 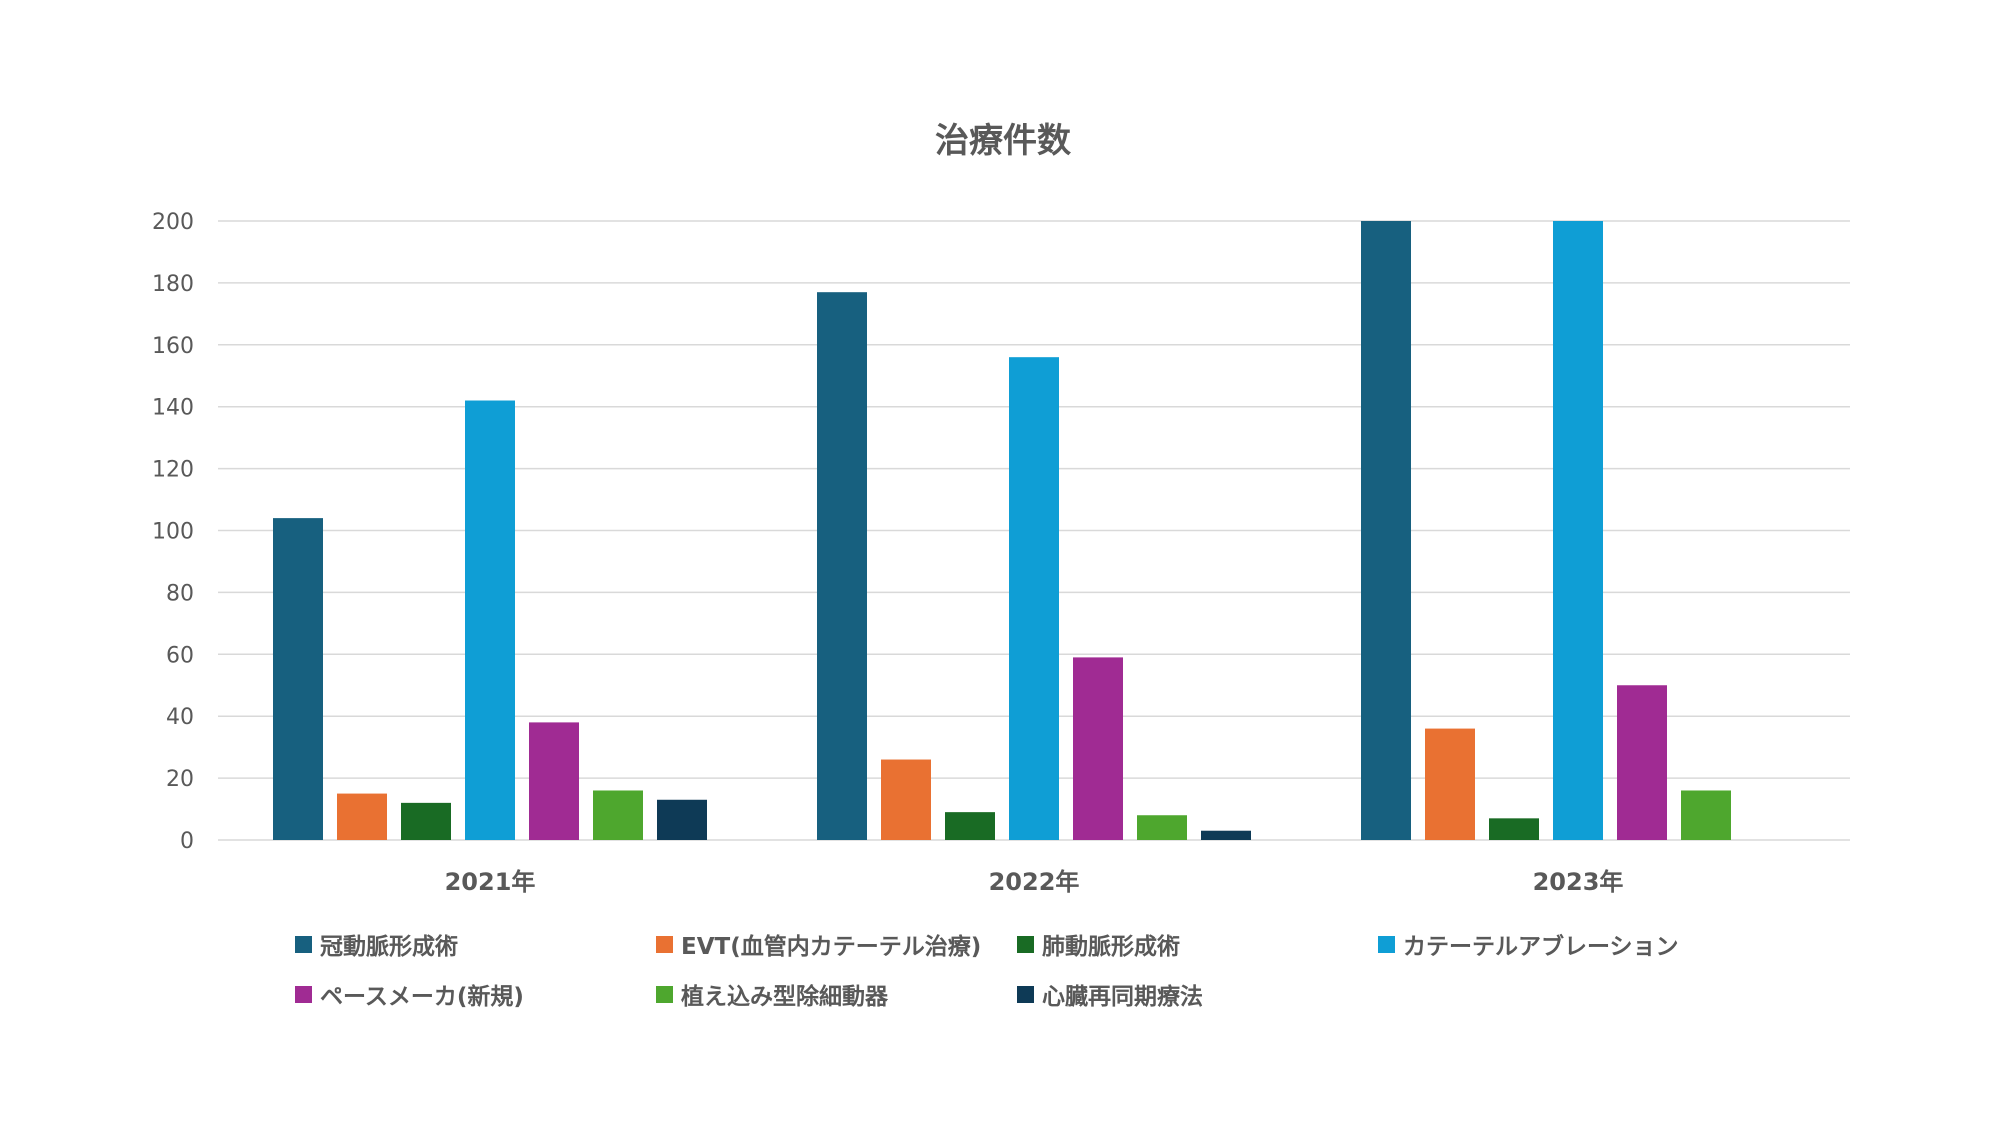 What do you see at coordinates (187, 841) in the screenshot?
I see `y-tick-label: 0` at bounding box center [187, 841].